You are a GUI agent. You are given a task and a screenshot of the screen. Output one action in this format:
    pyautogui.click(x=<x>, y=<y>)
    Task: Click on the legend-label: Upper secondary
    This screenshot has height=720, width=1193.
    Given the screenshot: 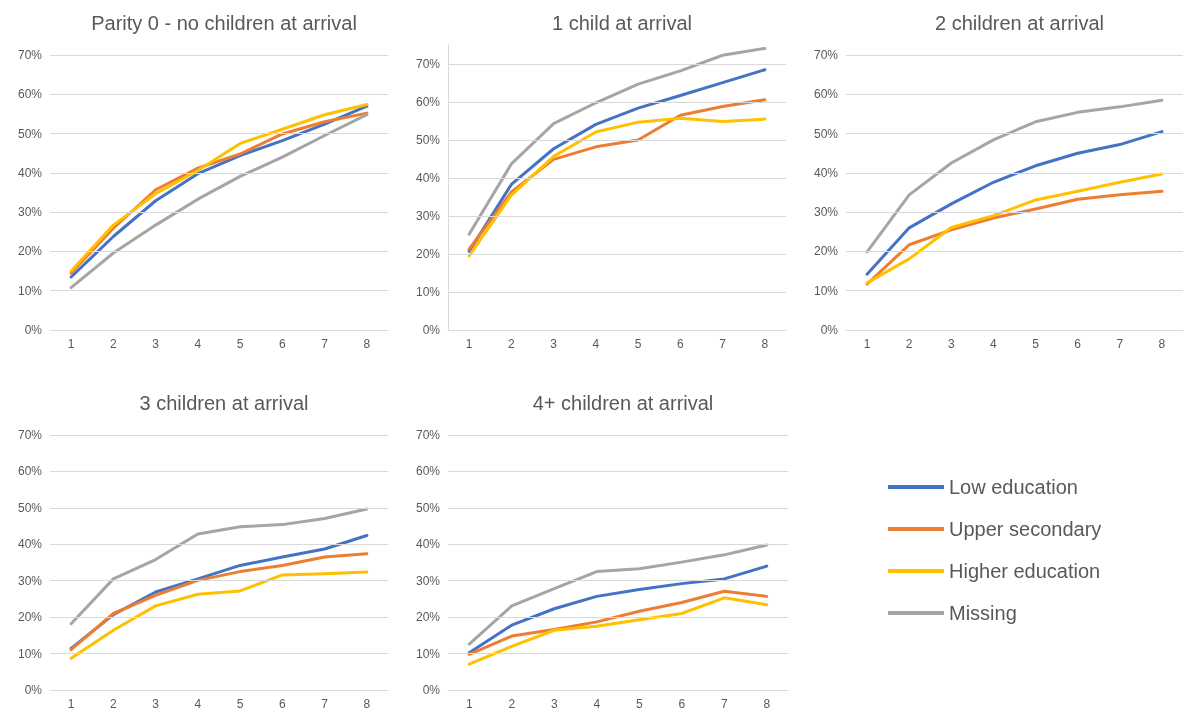 What is the action you would take?
    pyautogui.click(x=1025, y=529)
    